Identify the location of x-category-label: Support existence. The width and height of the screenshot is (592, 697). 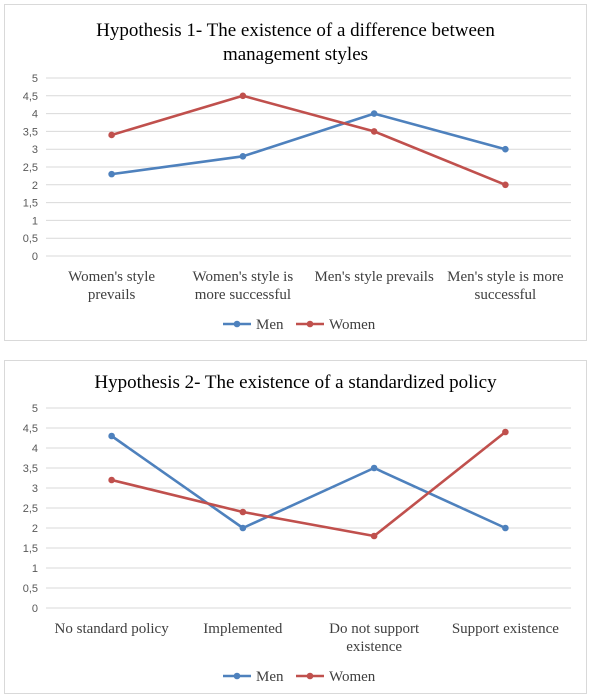
(505, 629).